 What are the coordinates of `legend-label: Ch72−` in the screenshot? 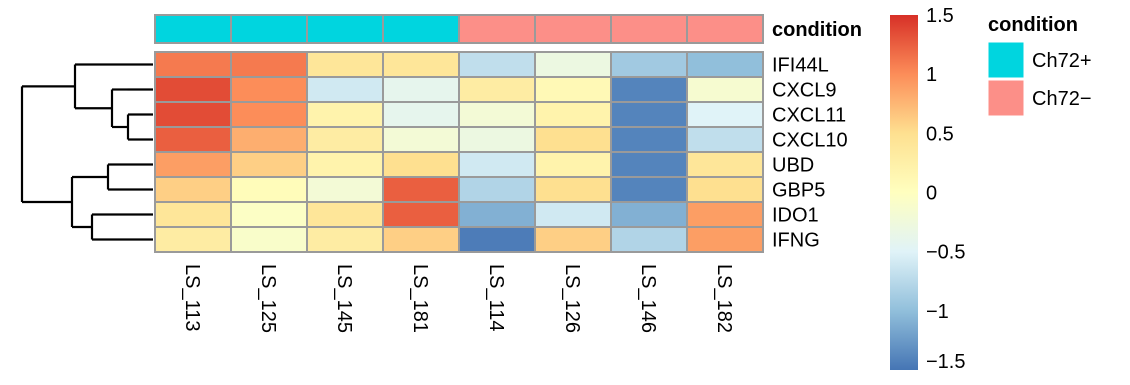 It's located at (1062, 99).